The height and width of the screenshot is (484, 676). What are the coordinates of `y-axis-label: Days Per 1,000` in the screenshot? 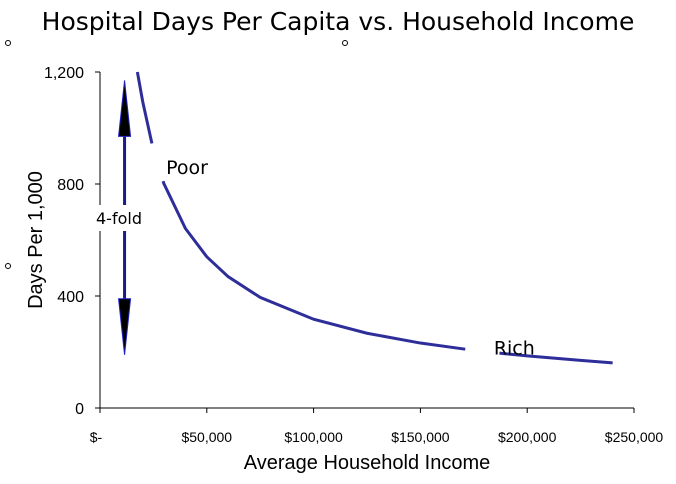 It's located at (36, 240).